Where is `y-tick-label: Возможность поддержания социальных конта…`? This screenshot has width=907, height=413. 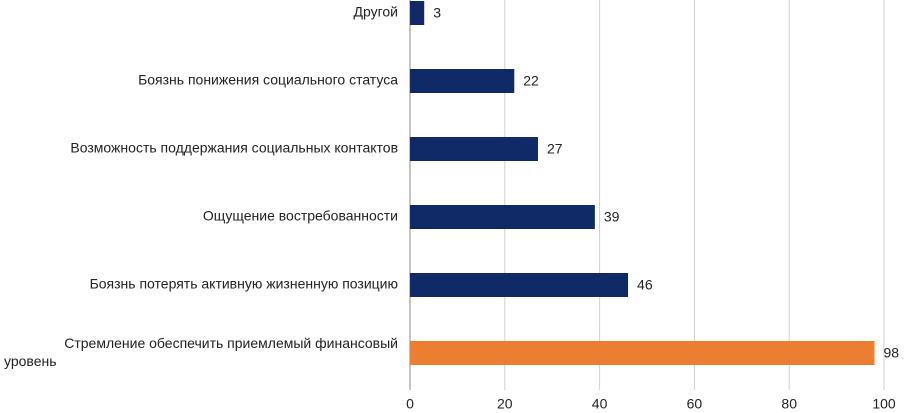
y-tick-label: Возможность поддержания социальных конта… is located at coordinates (234, 148).